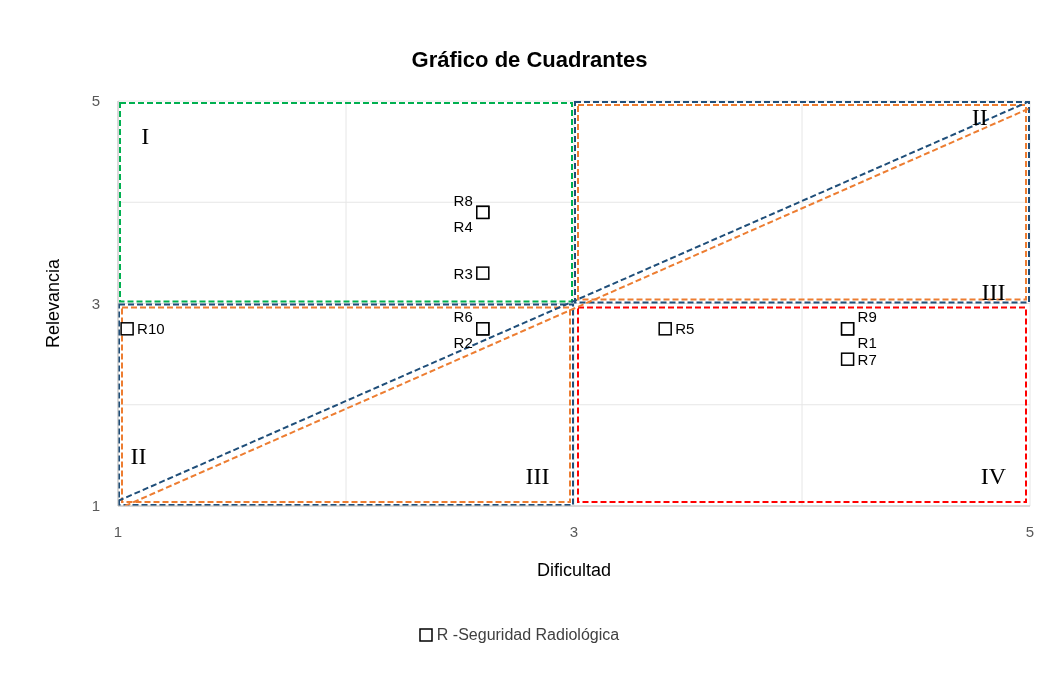  I want to click on data-label: R4, so click(463, 226).